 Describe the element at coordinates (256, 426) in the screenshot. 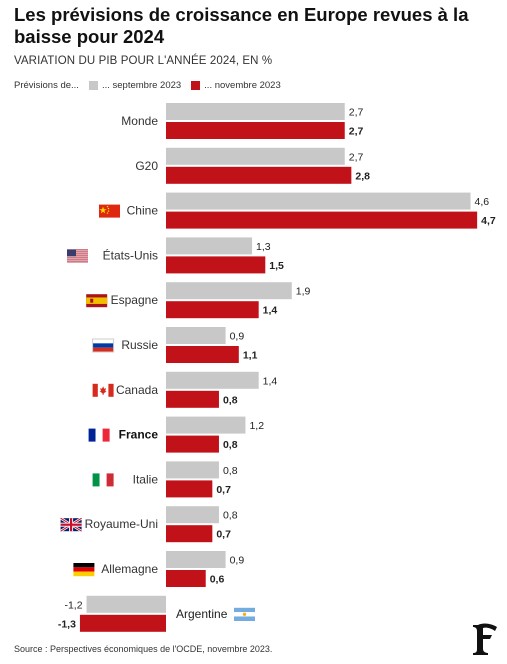

I see `value-label-september: 1,2` at that location.